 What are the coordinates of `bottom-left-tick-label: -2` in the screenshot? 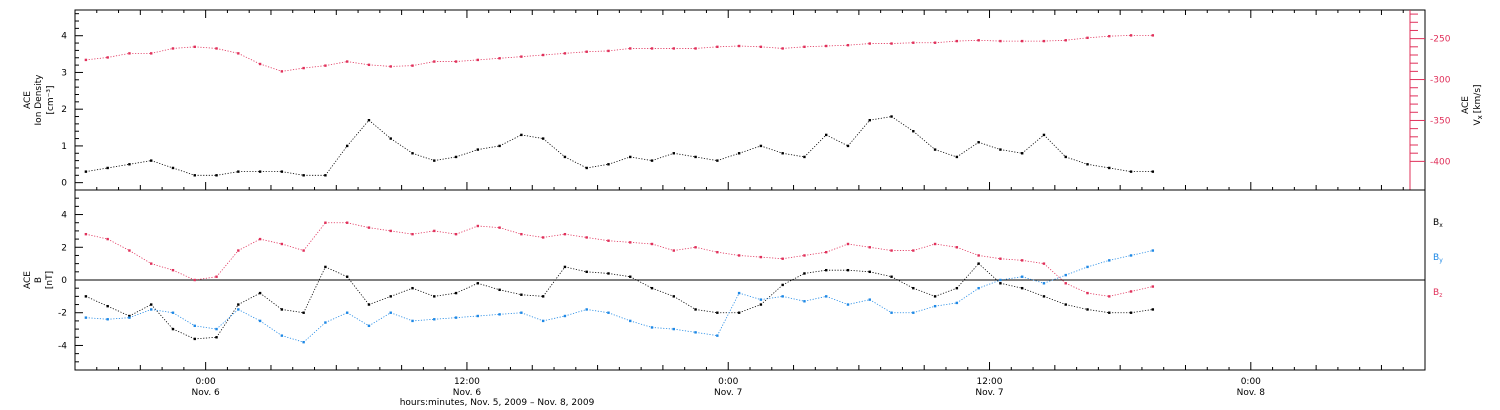 It's located at (62, 314).